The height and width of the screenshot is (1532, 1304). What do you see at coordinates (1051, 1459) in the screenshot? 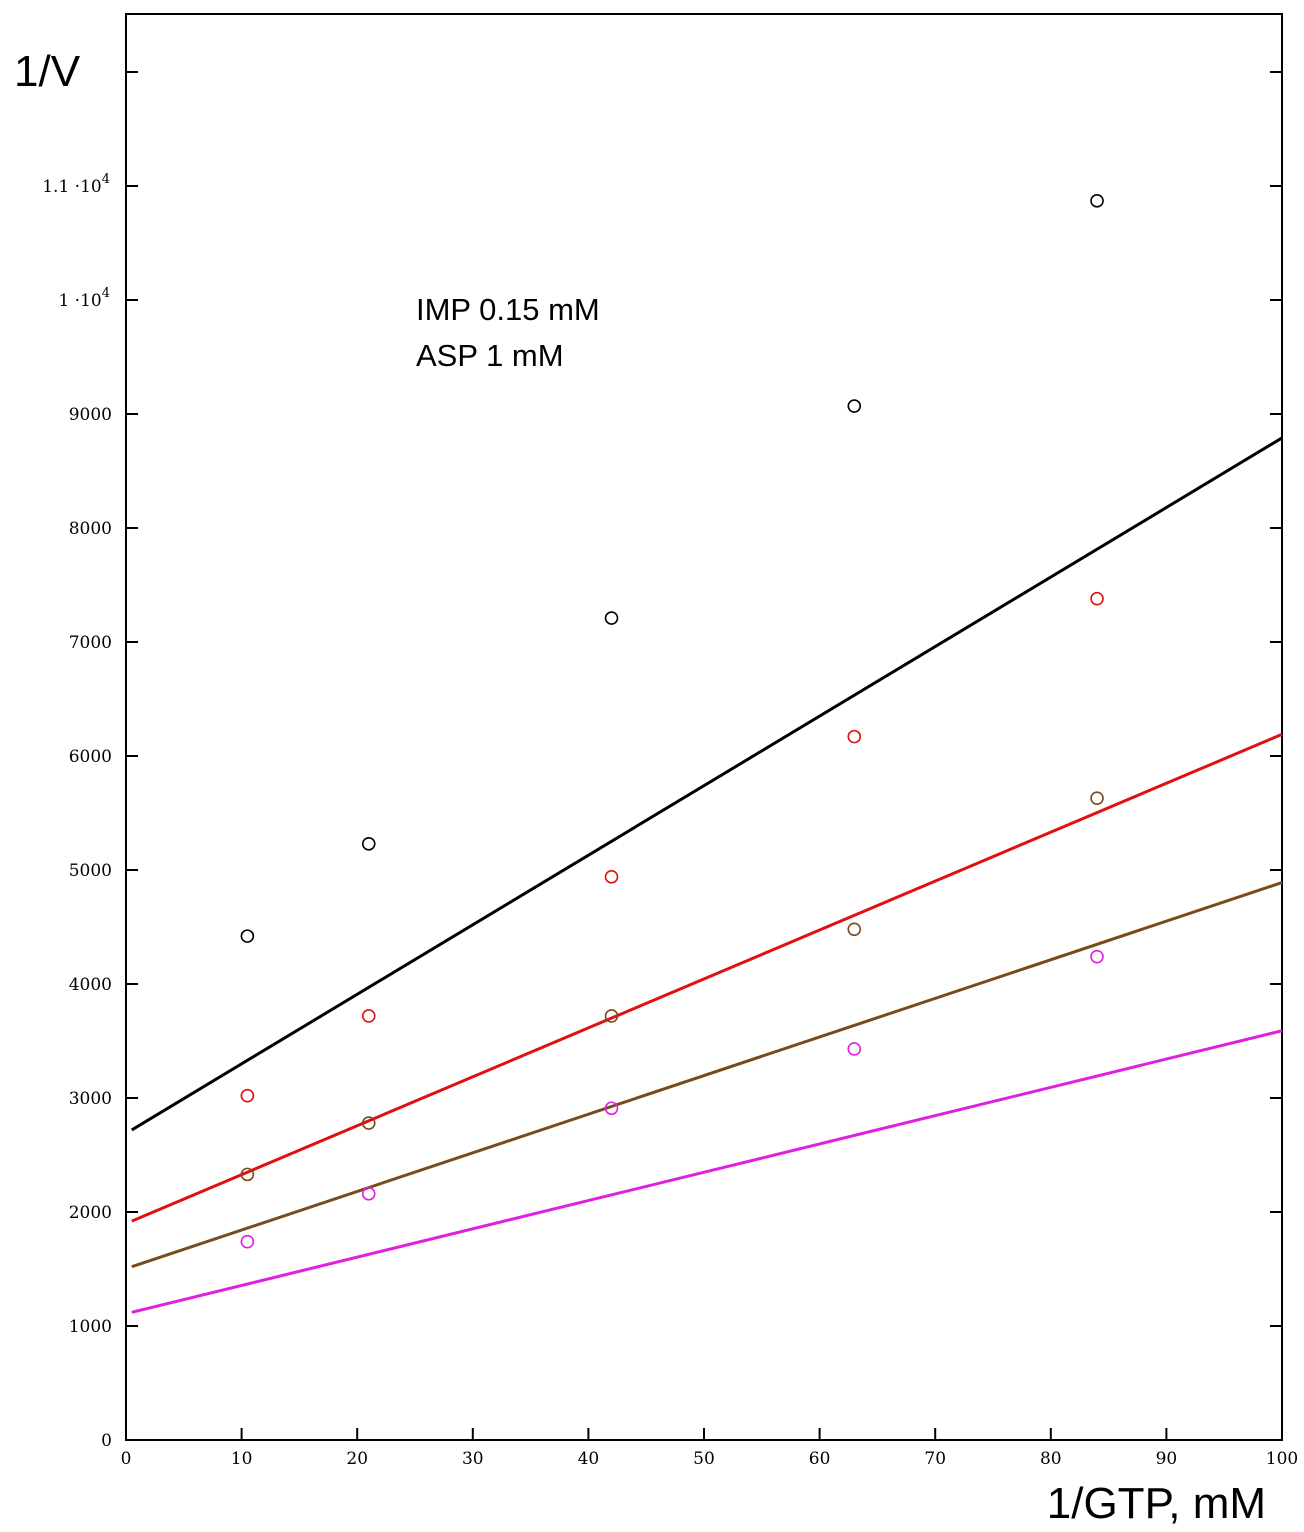
I see `x-tick-label: 80` at bounding box center [1051, 1459].